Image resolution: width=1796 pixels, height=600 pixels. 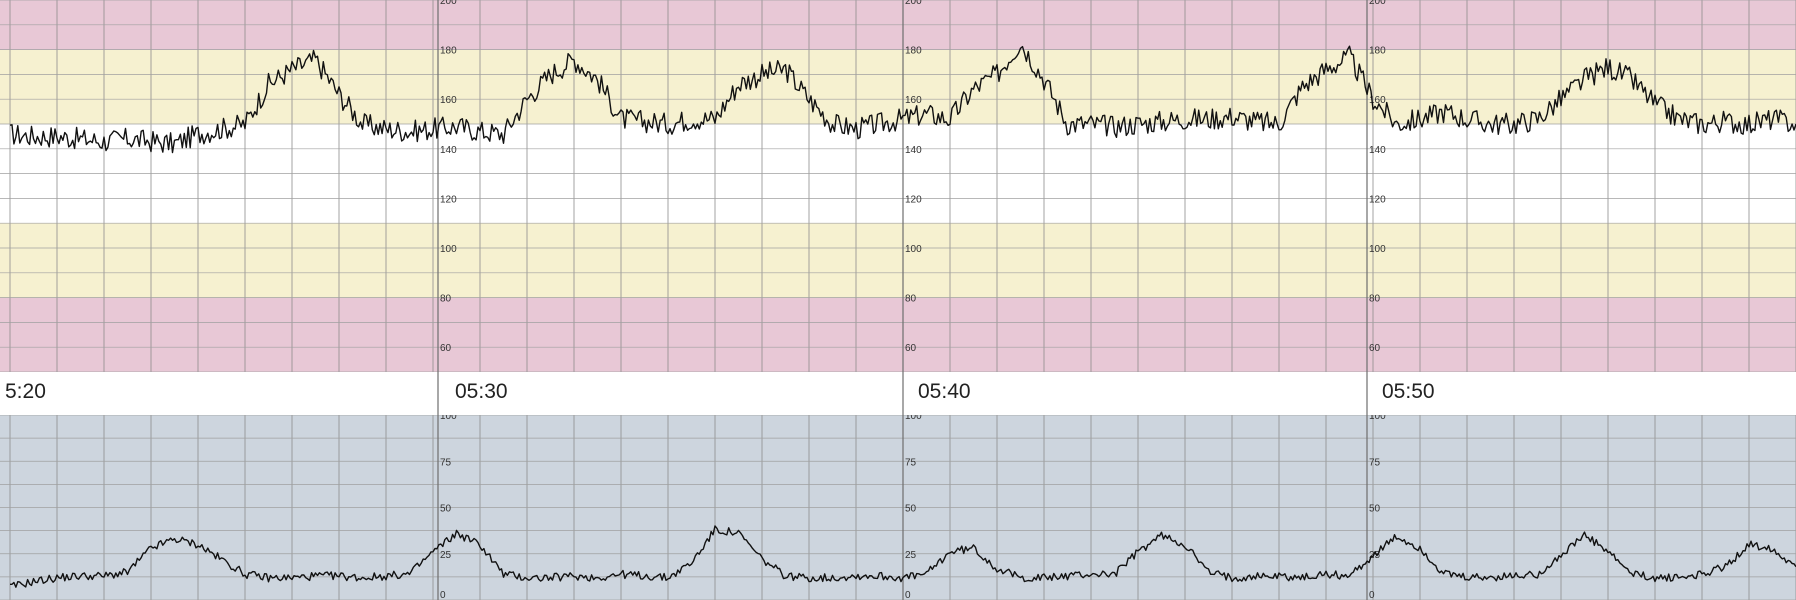 What do you see at coordinates (944, 391) in the screenshot?
I see `time-label-0540: 05:40` at bounding box center [944, 391].